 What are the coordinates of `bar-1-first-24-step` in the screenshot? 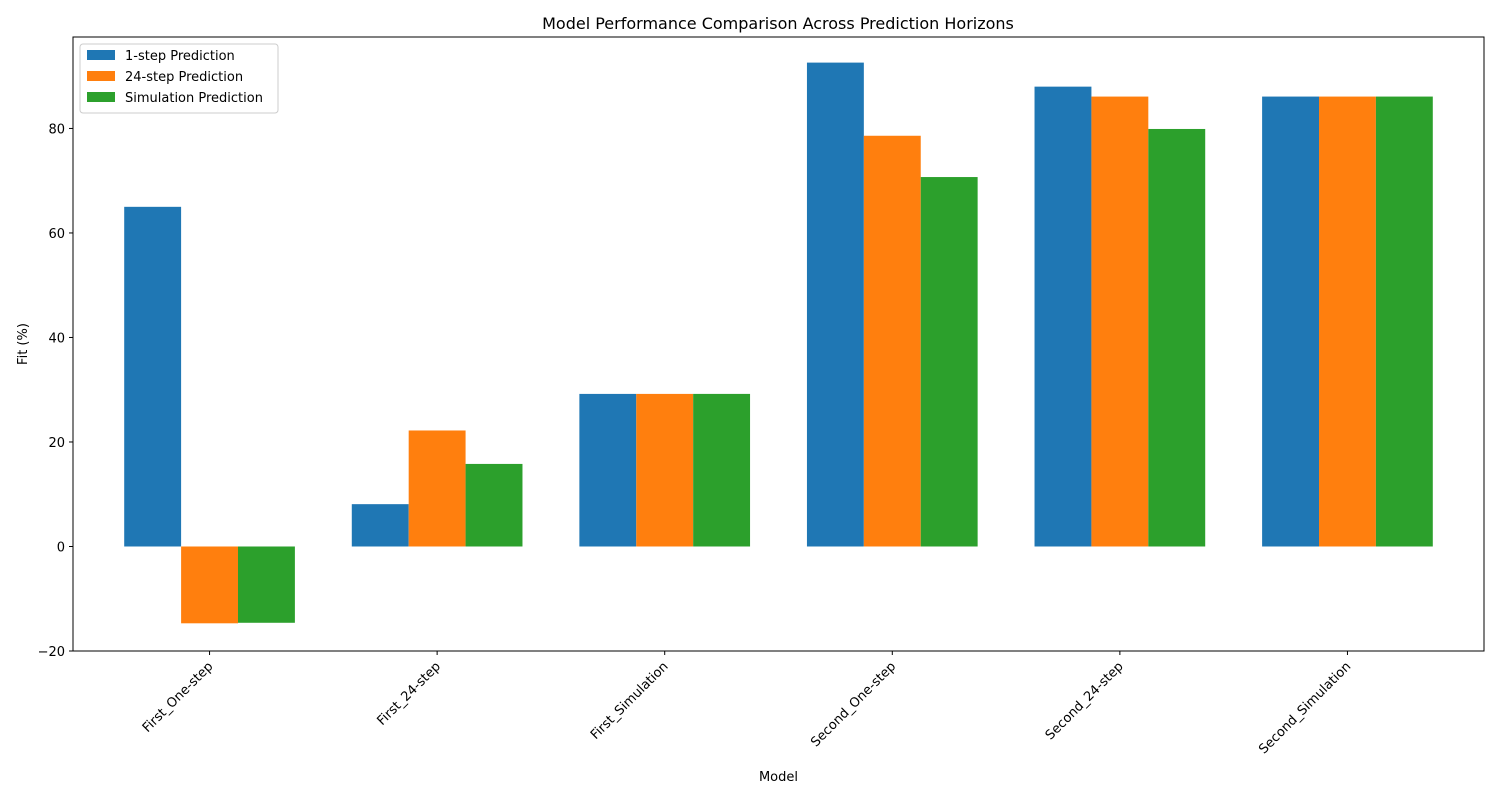 It's located at (380, 525).